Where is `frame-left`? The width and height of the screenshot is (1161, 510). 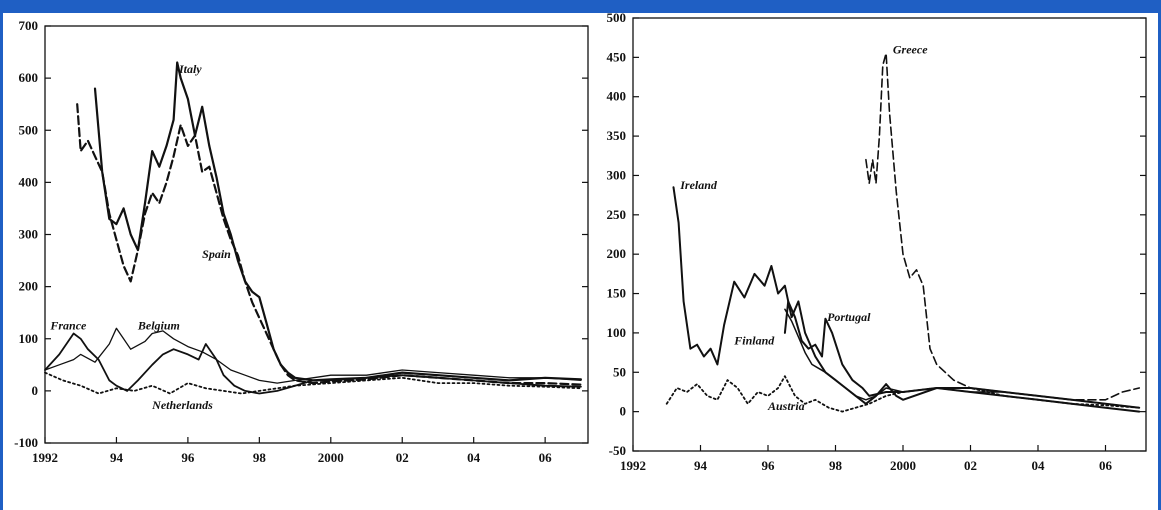 frame-left is located at coordinates (1, 255).